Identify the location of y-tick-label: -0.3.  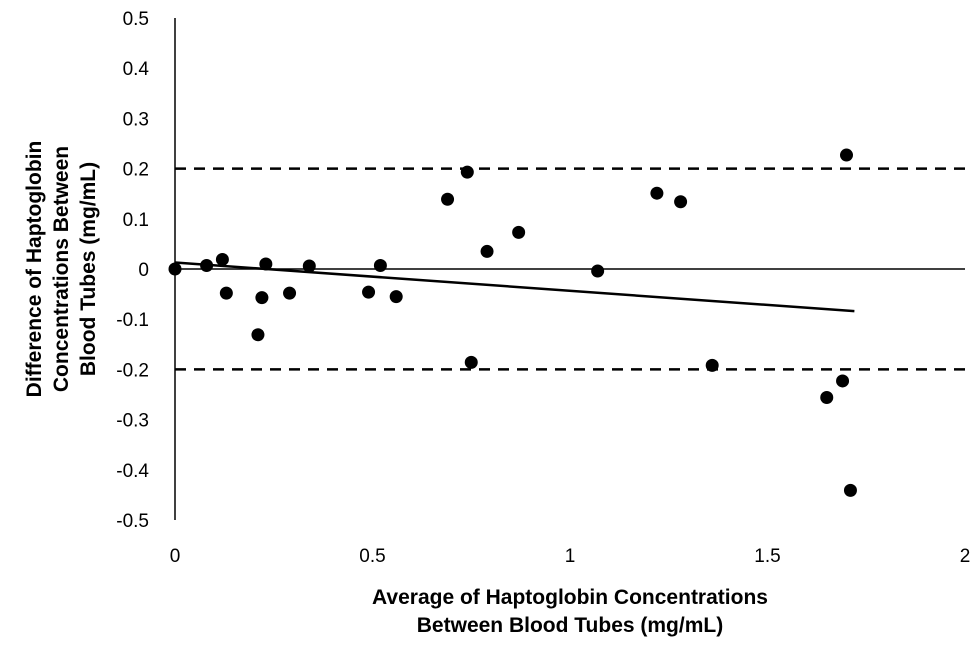
(132, 421).